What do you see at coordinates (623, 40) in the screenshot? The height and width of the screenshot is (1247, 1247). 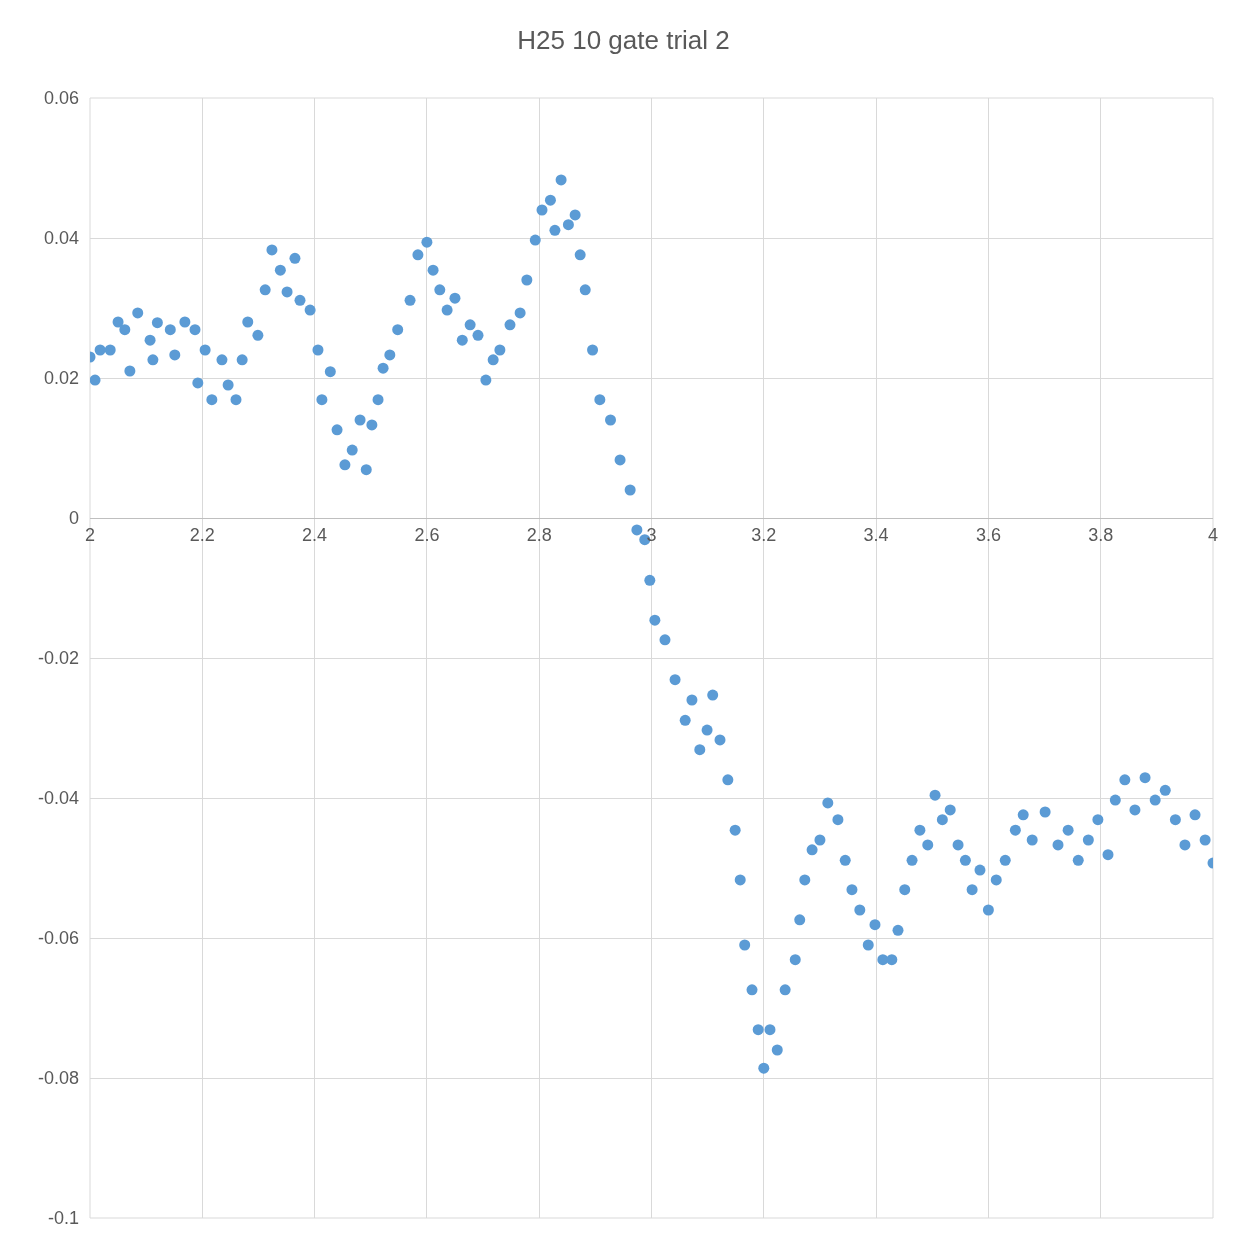 I see `chart-title: H25 10 gate trial 2` at bounding box center [623, 40].